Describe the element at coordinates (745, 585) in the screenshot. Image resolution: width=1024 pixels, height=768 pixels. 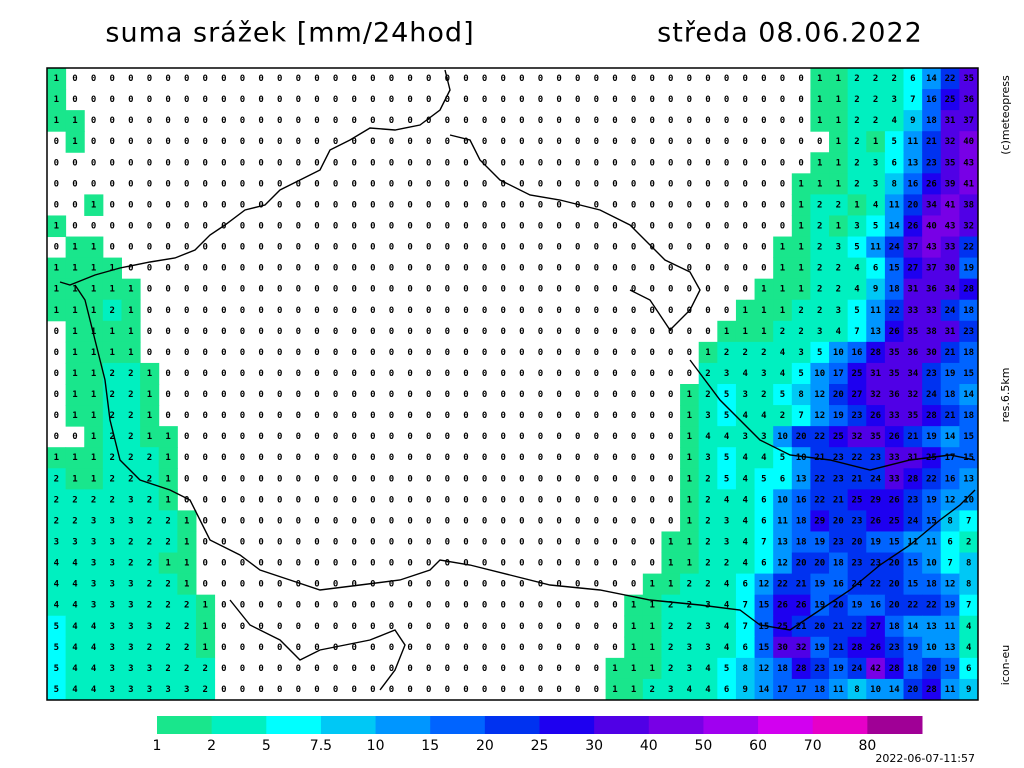
I see `precip-value: 6` at that location.